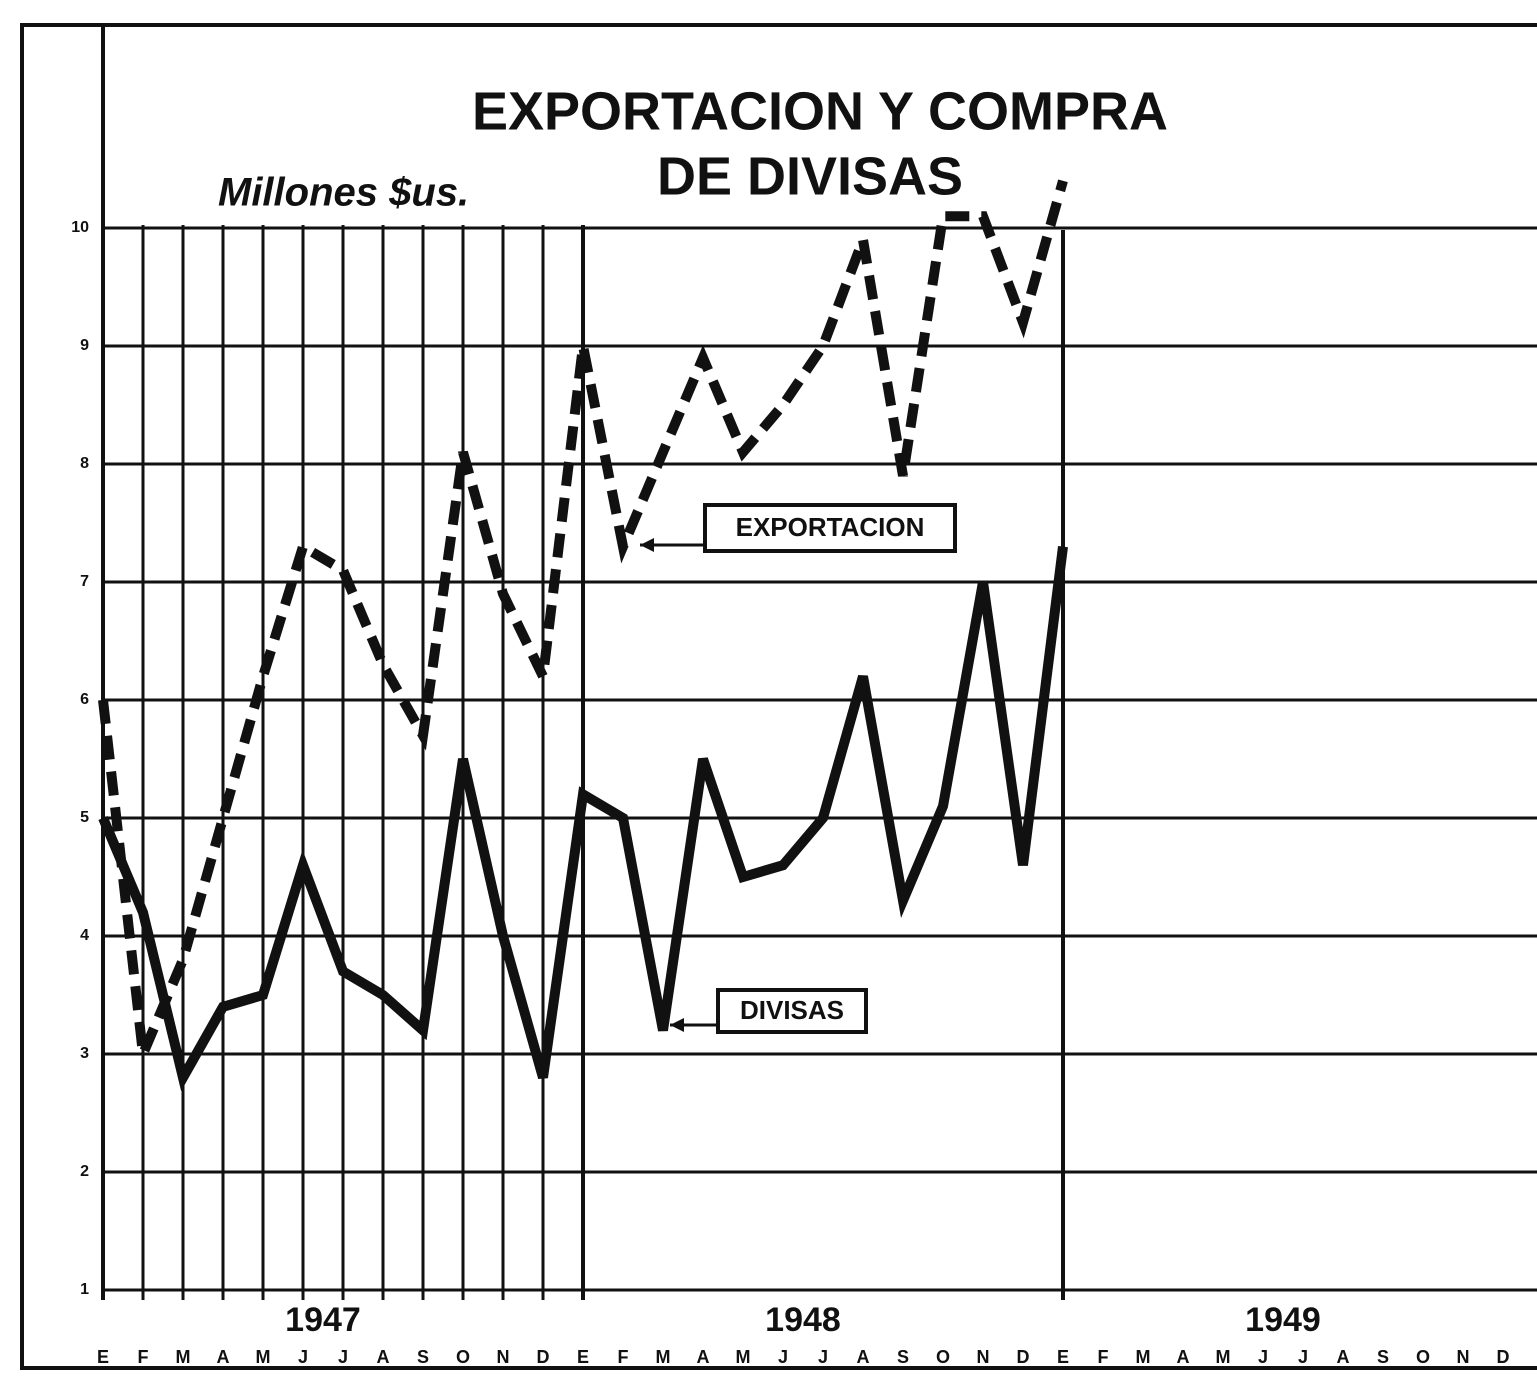 The width and height of the screenshot is (1537, 1378). What do you see at coordinates (84, 817) in the screenshot?
I see `y-tick-label: 5` at bounding box center [84, 817].